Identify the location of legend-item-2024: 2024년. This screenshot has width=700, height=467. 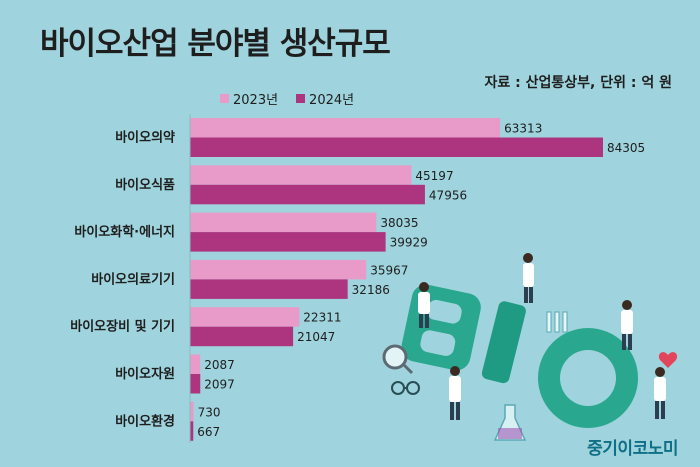
(325, 98).